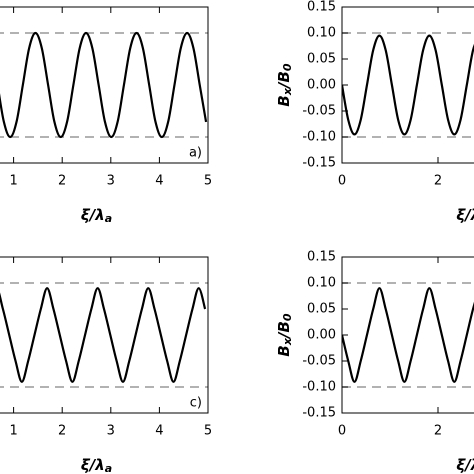 The height and width of the screenshot is (474, 474). I want to click on panel-label: c), so click(196, 403).